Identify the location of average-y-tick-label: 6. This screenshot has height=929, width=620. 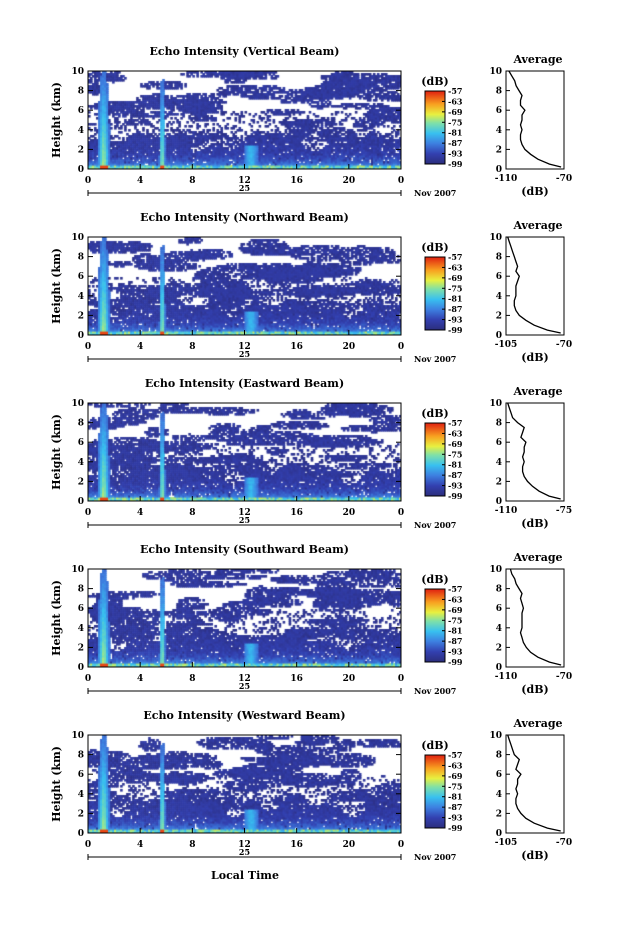
(499, 609).